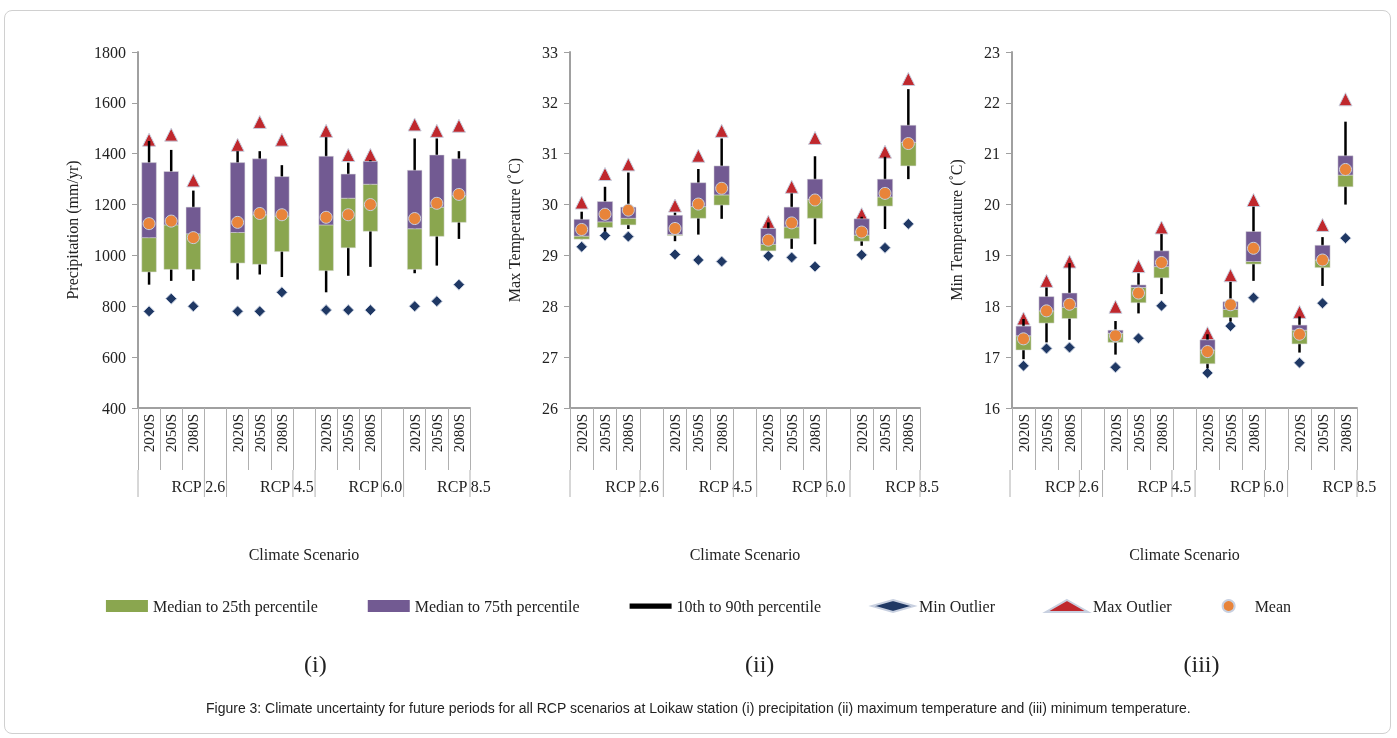  I want to click on y-tick-label: 21, so click(992, 154).